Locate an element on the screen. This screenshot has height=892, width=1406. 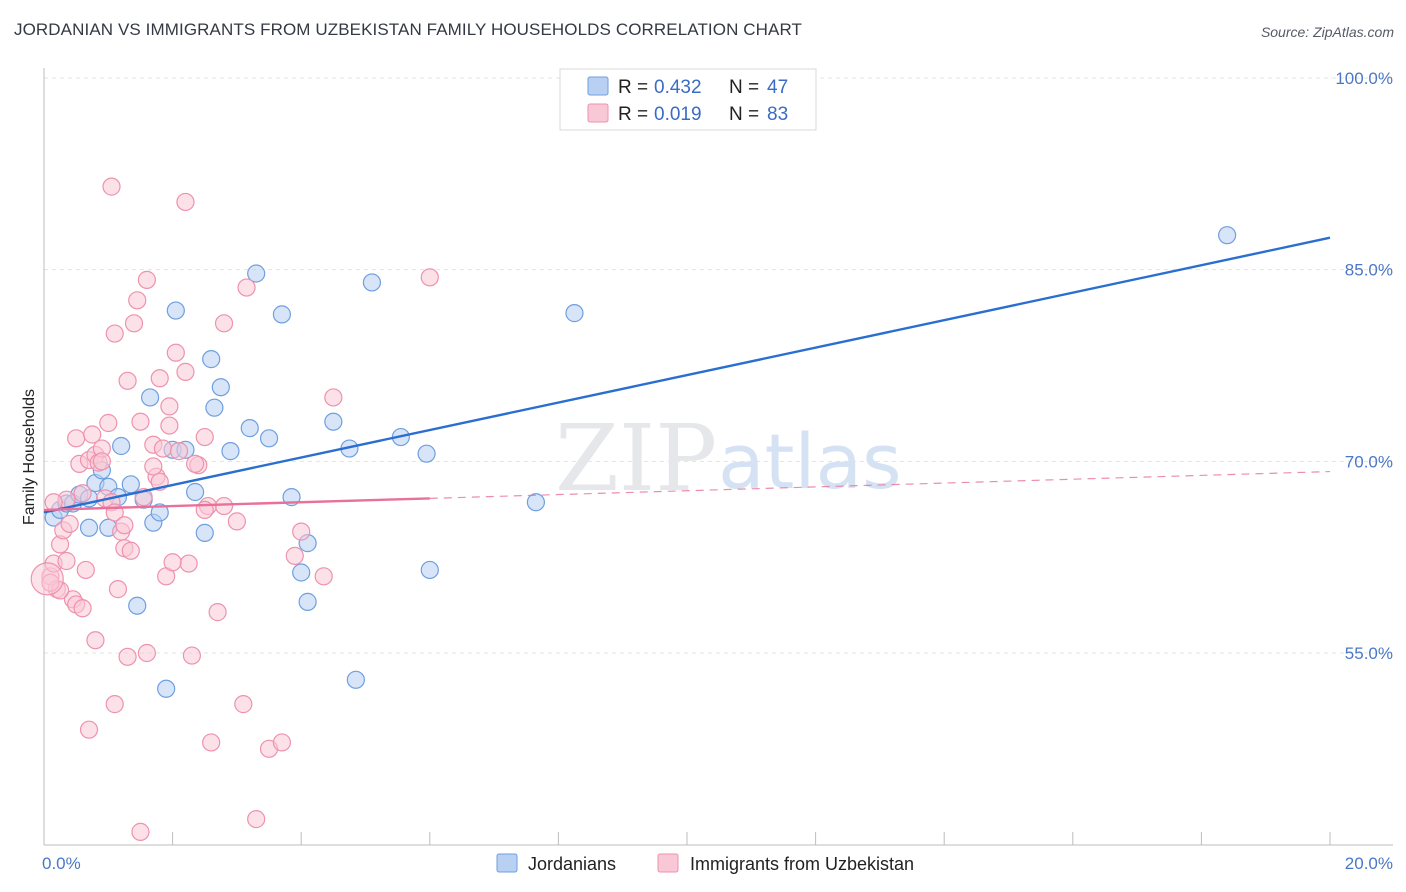
legend-n-label-uzbekistan: N = is located at coordinates (744, 114).